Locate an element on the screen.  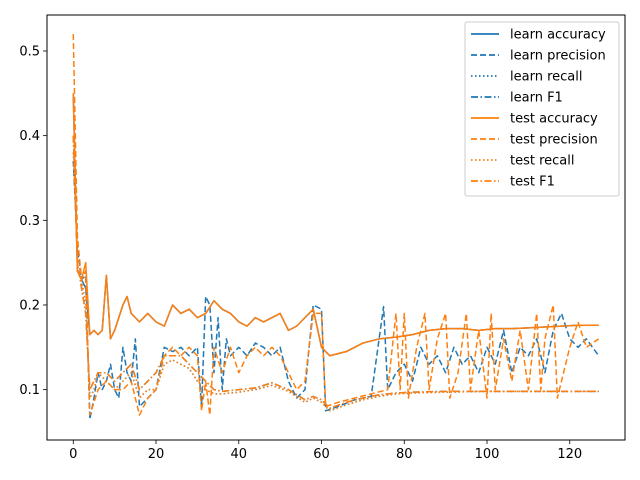
legend-label: test accuracy is located at coordinates (554, 119).